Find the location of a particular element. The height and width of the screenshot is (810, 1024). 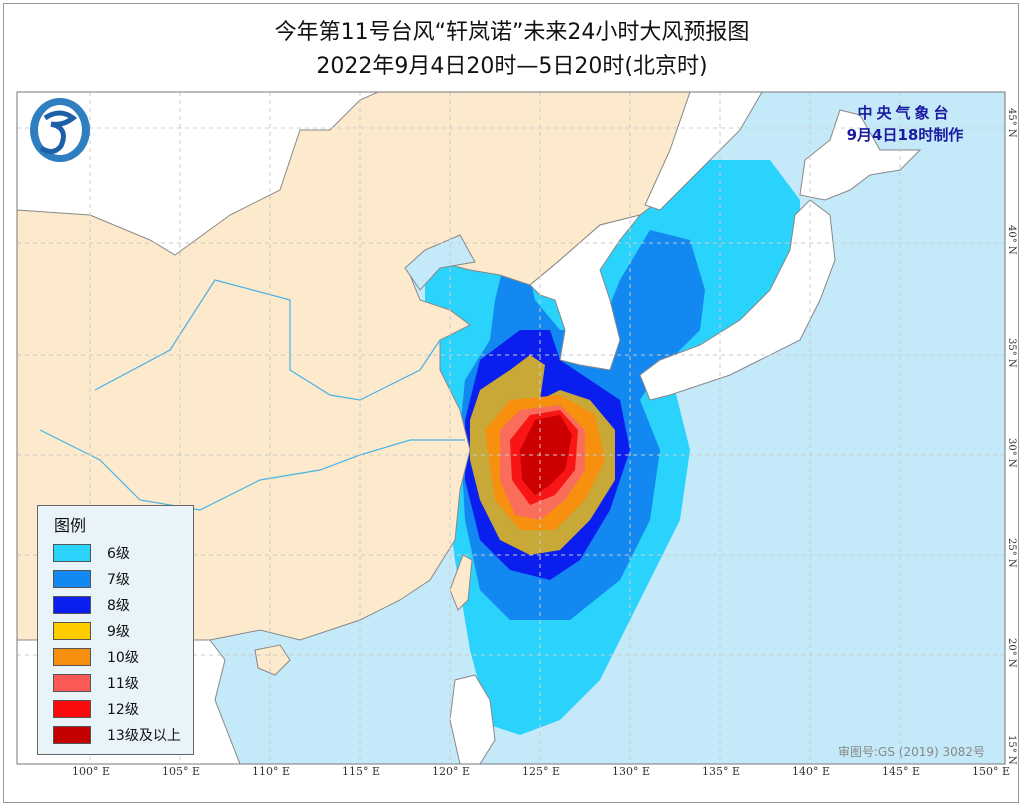

longitude-label: 150° E is located at coordinates (991, 771).